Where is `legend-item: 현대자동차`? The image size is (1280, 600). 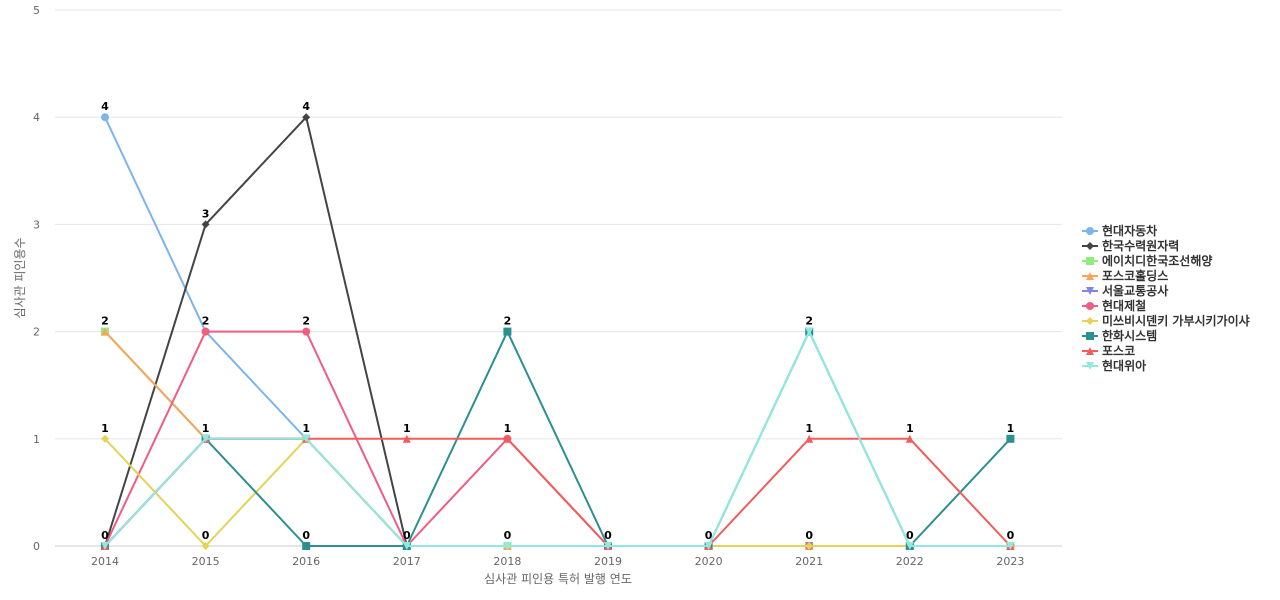 legend-item: 현대자동차 is located at coordinates (1119, 230).